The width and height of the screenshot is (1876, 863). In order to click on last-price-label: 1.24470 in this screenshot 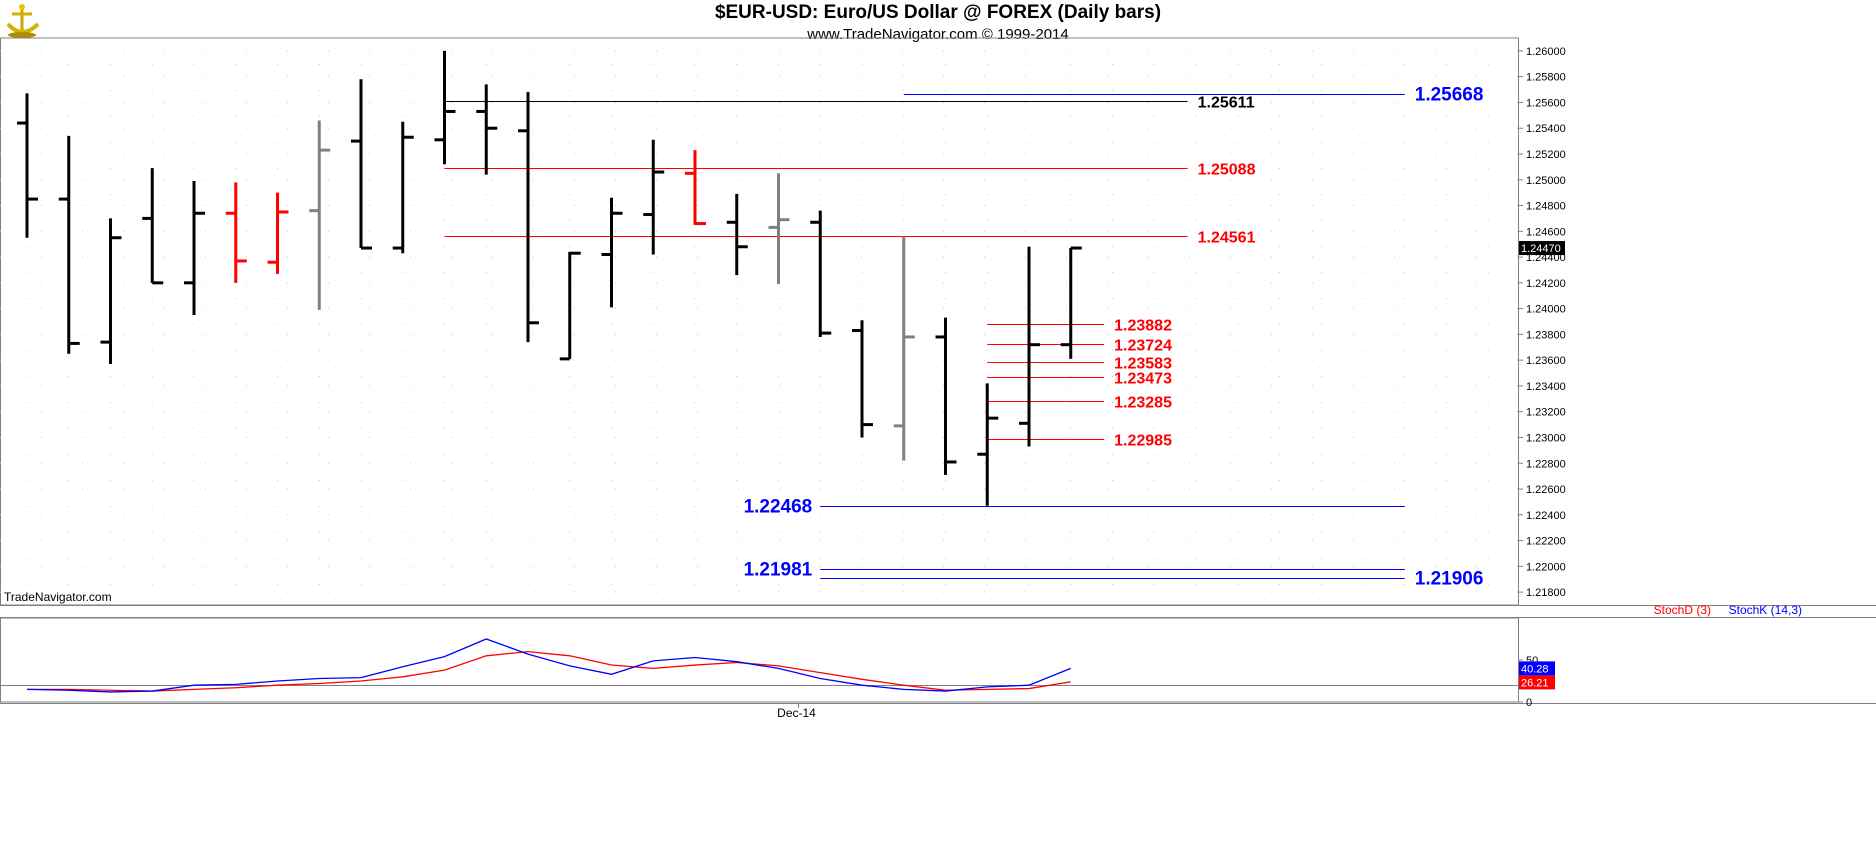, I will do `click(1541, 249)`.